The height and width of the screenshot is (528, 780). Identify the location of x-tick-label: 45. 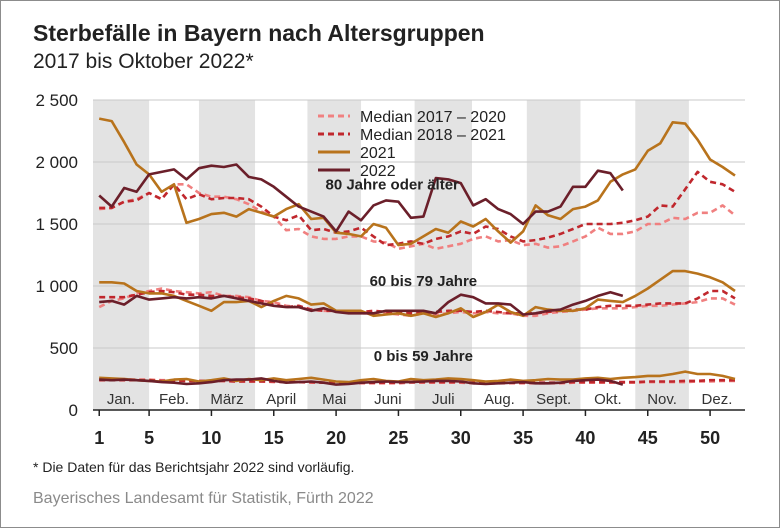
(648, 438).